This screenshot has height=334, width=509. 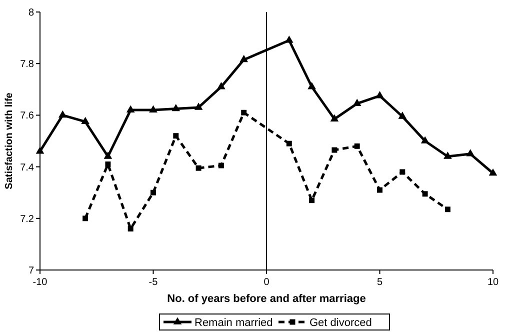 I want to click on y-tick-label: 7.2, so click(x=27, y=219).